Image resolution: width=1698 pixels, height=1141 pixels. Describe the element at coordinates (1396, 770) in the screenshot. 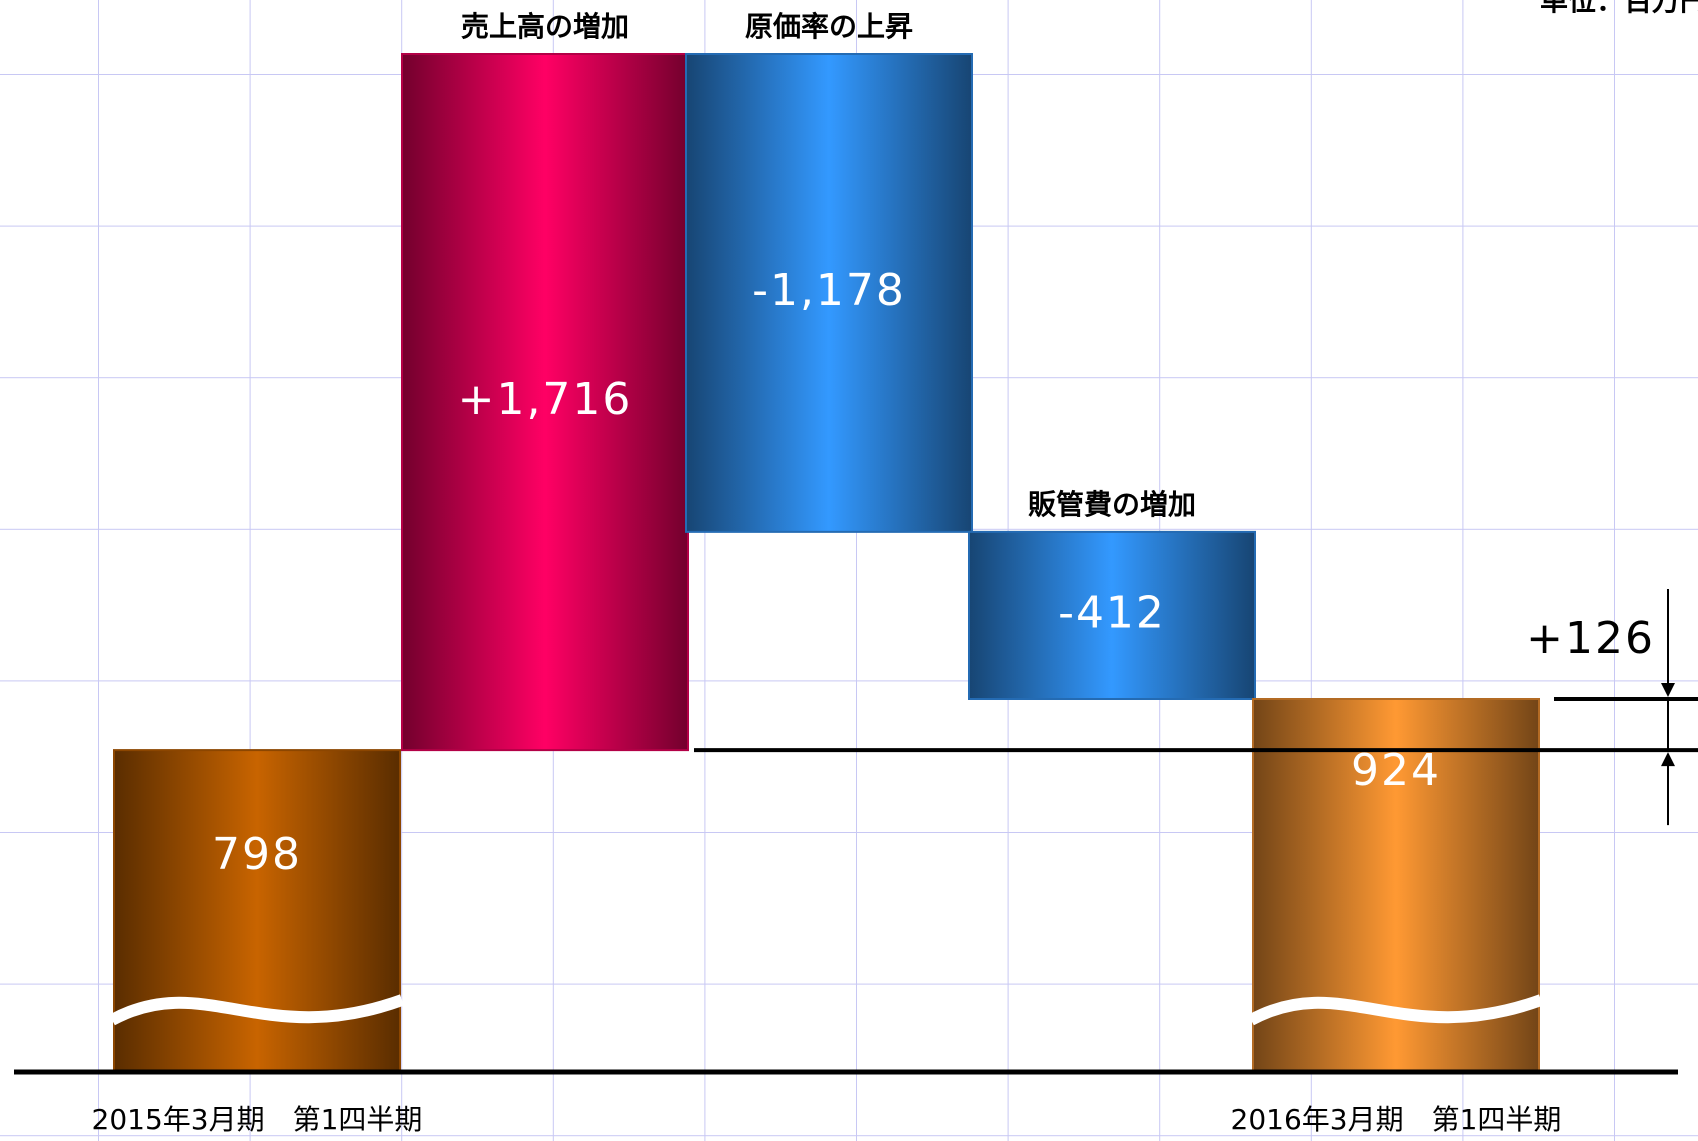

I see `value-label: 924` at that location.